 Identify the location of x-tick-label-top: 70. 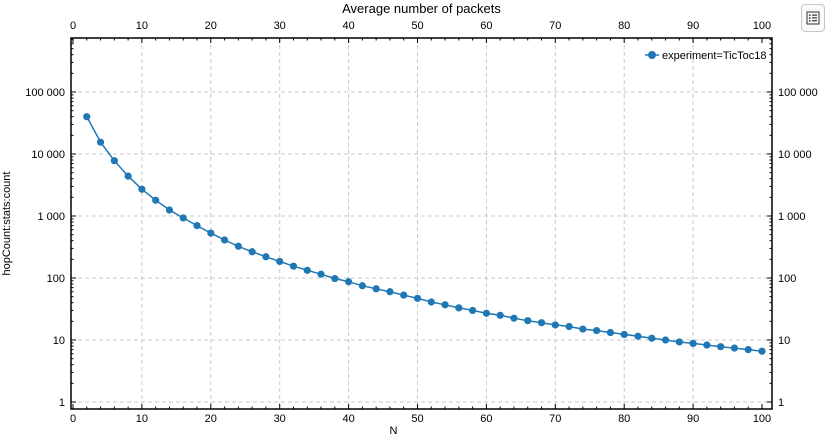
(555, 26).